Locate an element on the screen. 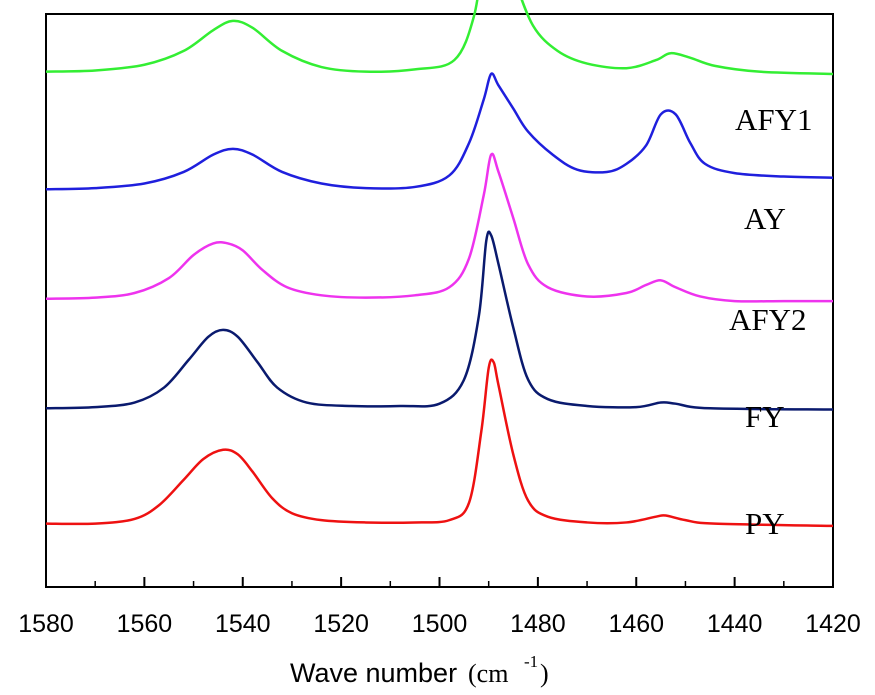  x-tick-label: 1440 is located at coordinates (735, 624).